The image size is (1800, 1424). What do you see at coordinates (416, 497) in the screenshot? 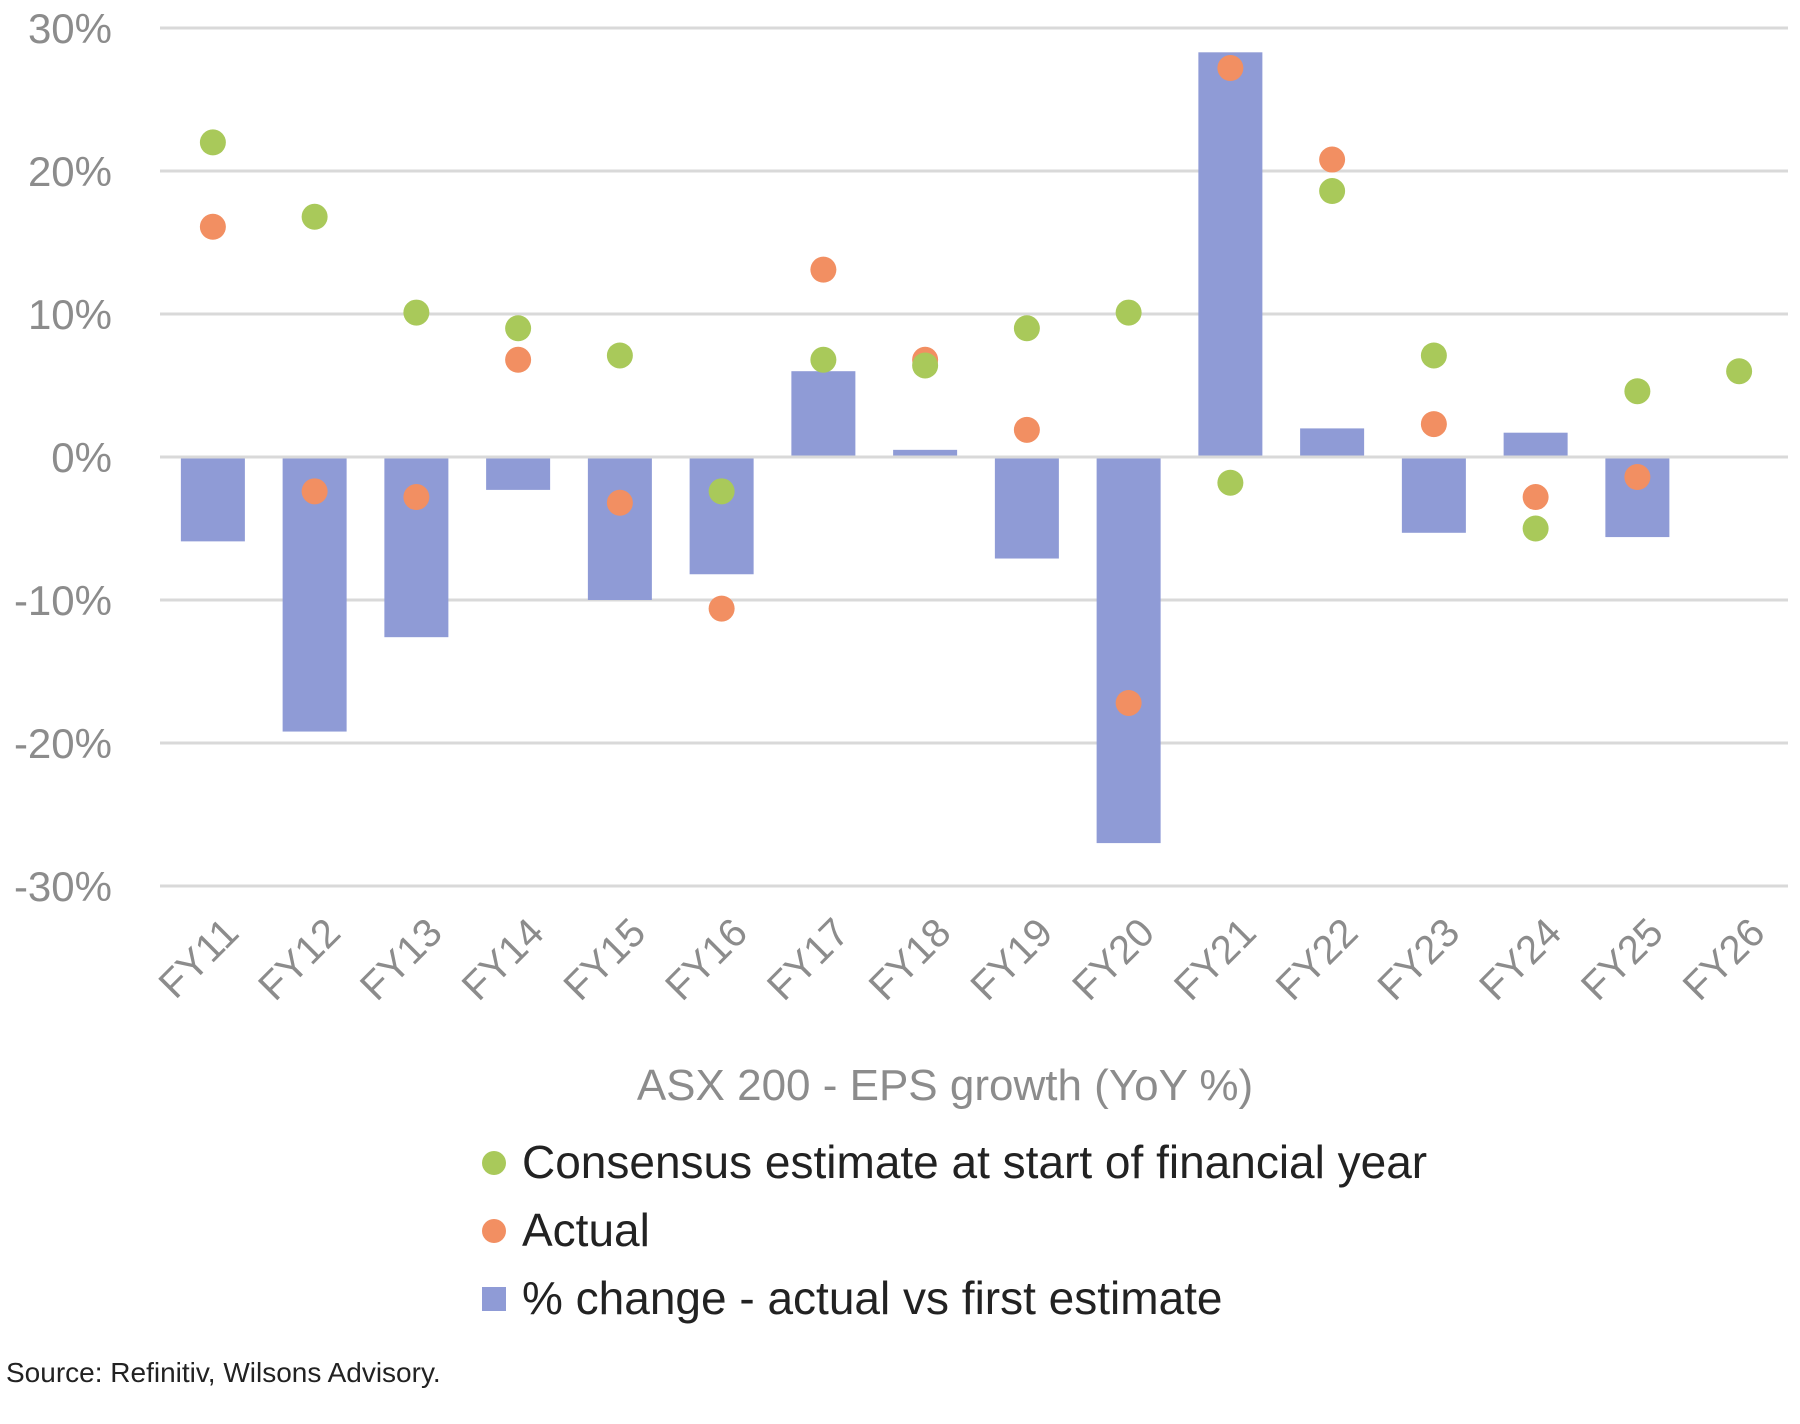
I see `actual-point-fy13` at bounding box center [416, 497].